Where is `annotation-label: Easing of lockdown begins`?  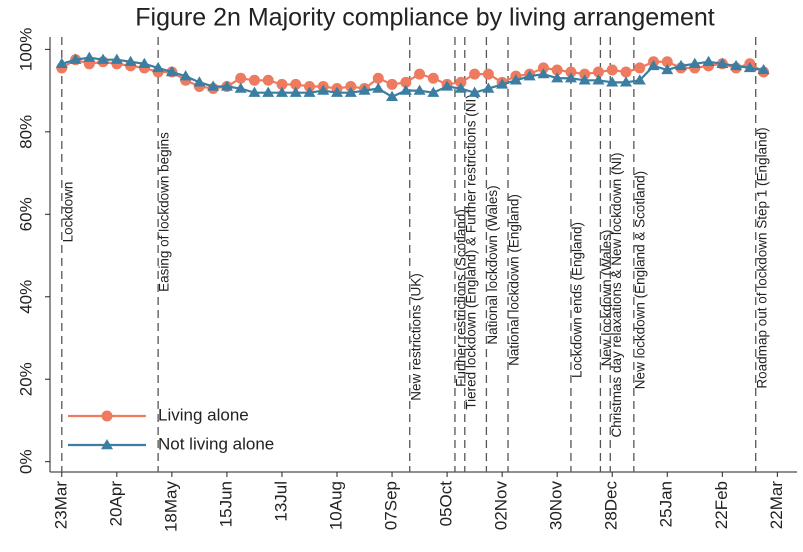 annotation-label: Easing of lockdown begins is located at coordinates (164, 212).